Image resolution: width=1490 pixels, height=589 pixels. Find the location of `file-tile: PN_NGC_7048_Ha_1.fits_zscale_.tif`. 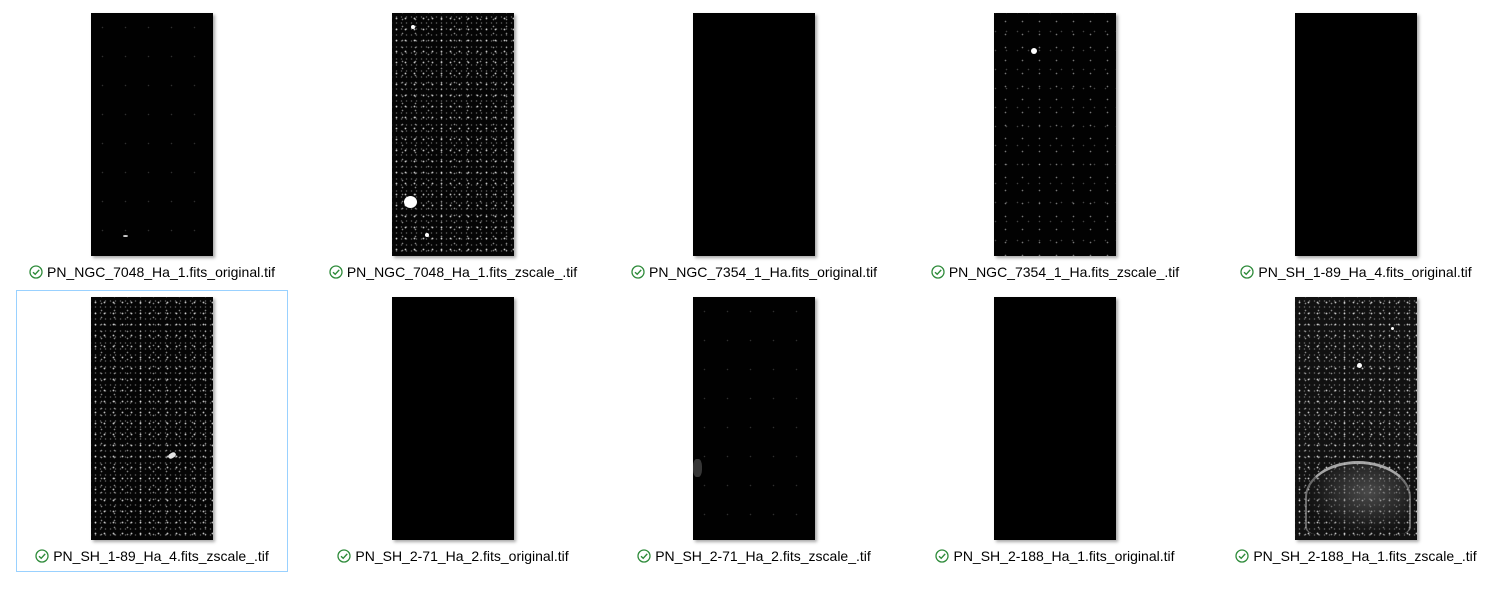

file-tile: PN_NGC_7048_Ha_1.fits_zscale_.tif is located at coordinates (453, 147).